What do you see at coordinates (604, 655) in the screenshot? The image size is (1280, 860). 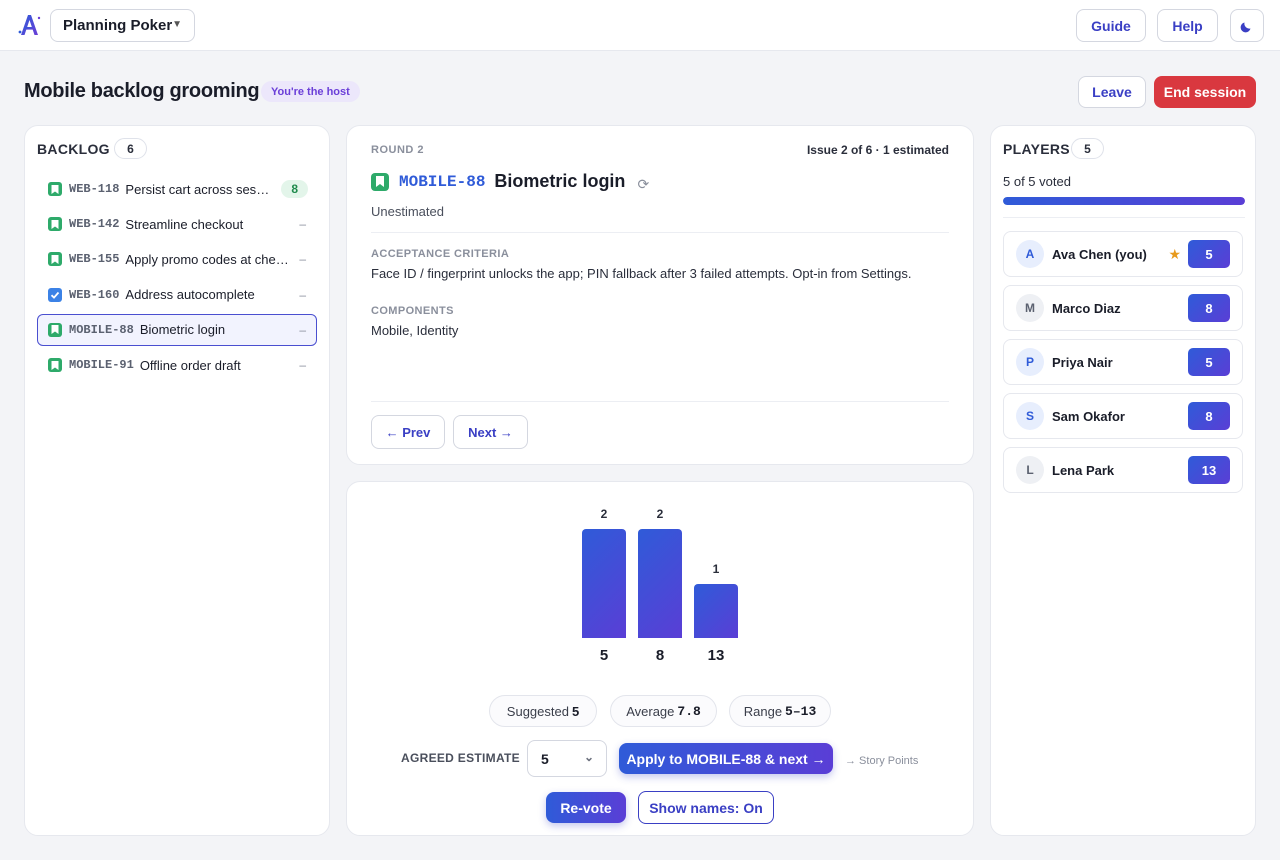 I see `vote-bar-label: 5` at bounding box center [604, 655].